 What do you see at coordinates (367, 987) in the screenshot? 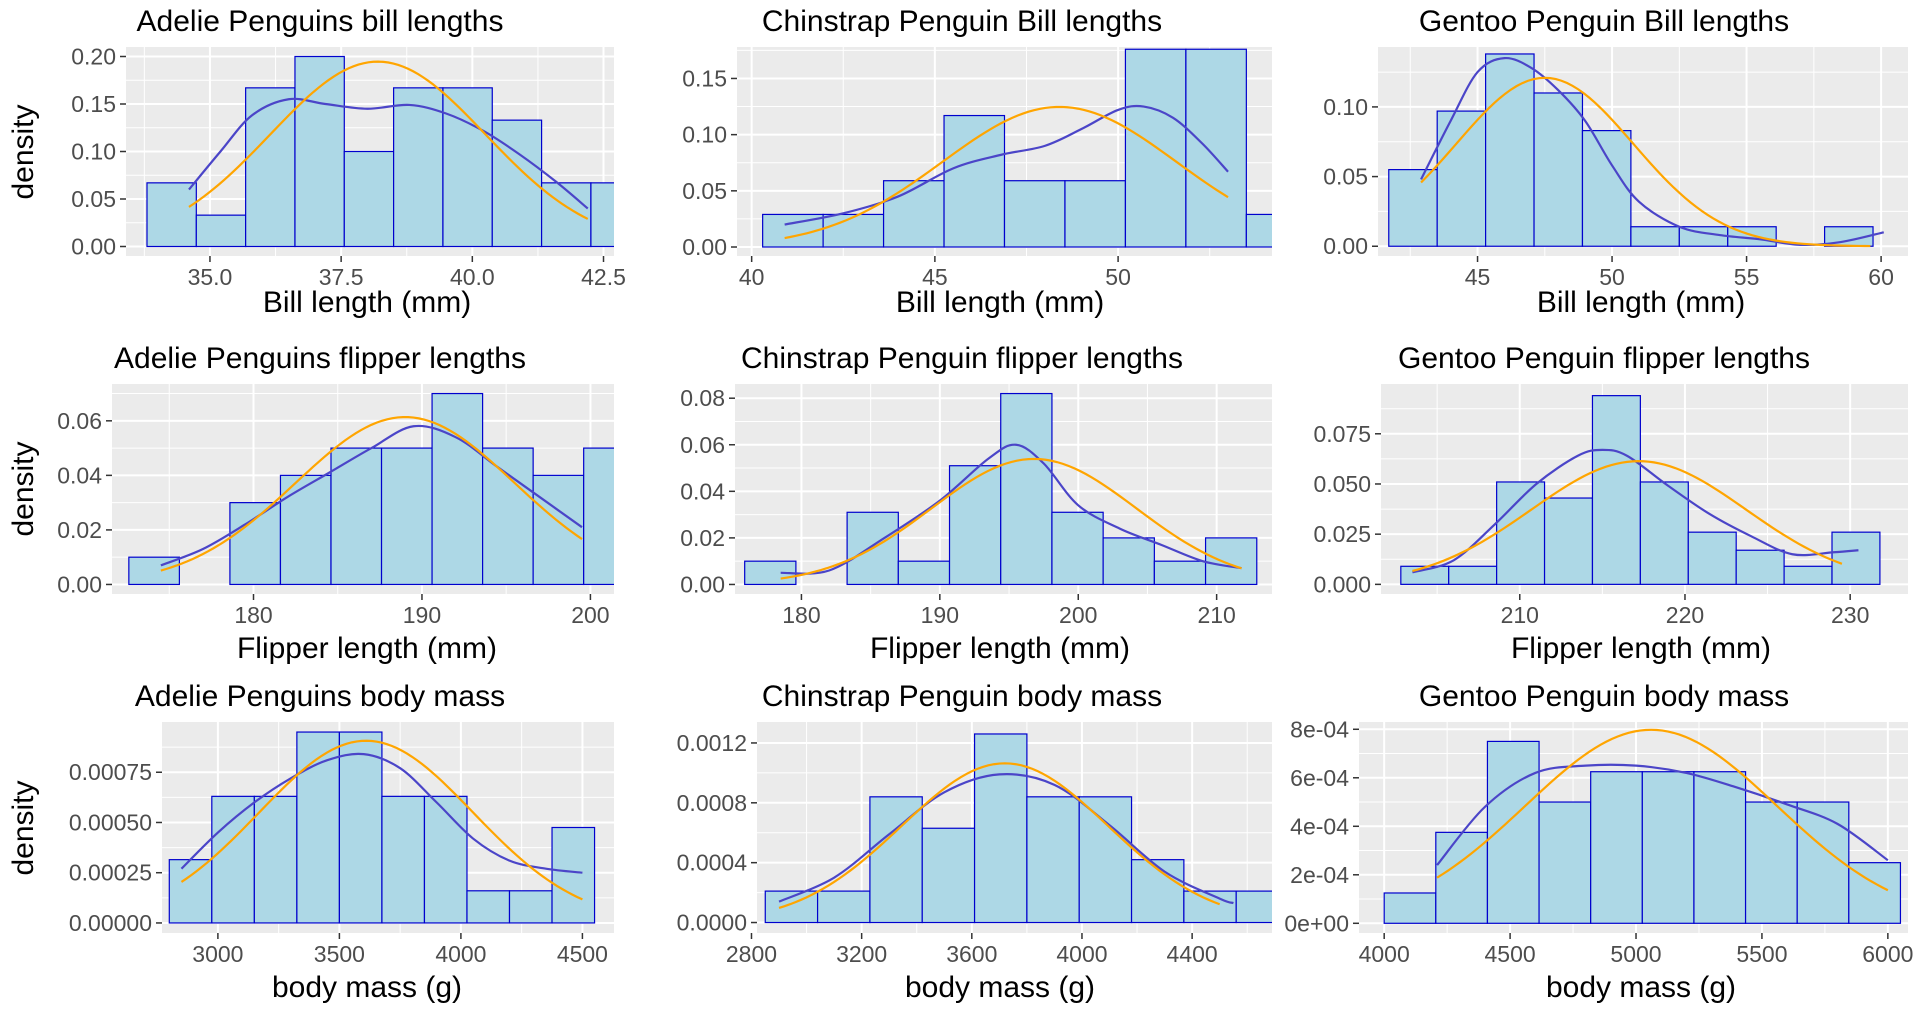
I see `x-axis-title: body mass (g)` at bounding box center [367, 987].